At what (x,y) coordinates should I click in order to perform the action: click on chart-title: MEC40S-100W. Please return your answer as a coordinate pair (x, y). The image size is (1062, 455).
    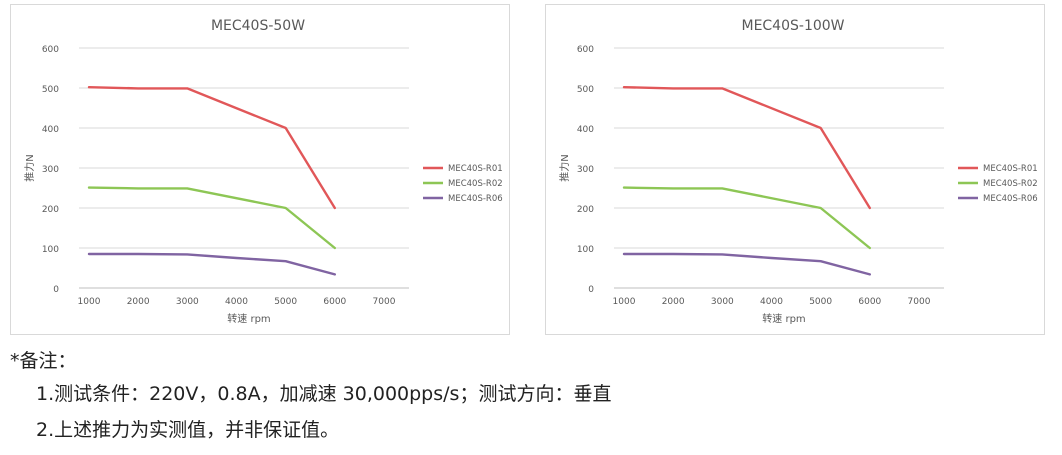
    Looking at the image, I should click on (792, 26).